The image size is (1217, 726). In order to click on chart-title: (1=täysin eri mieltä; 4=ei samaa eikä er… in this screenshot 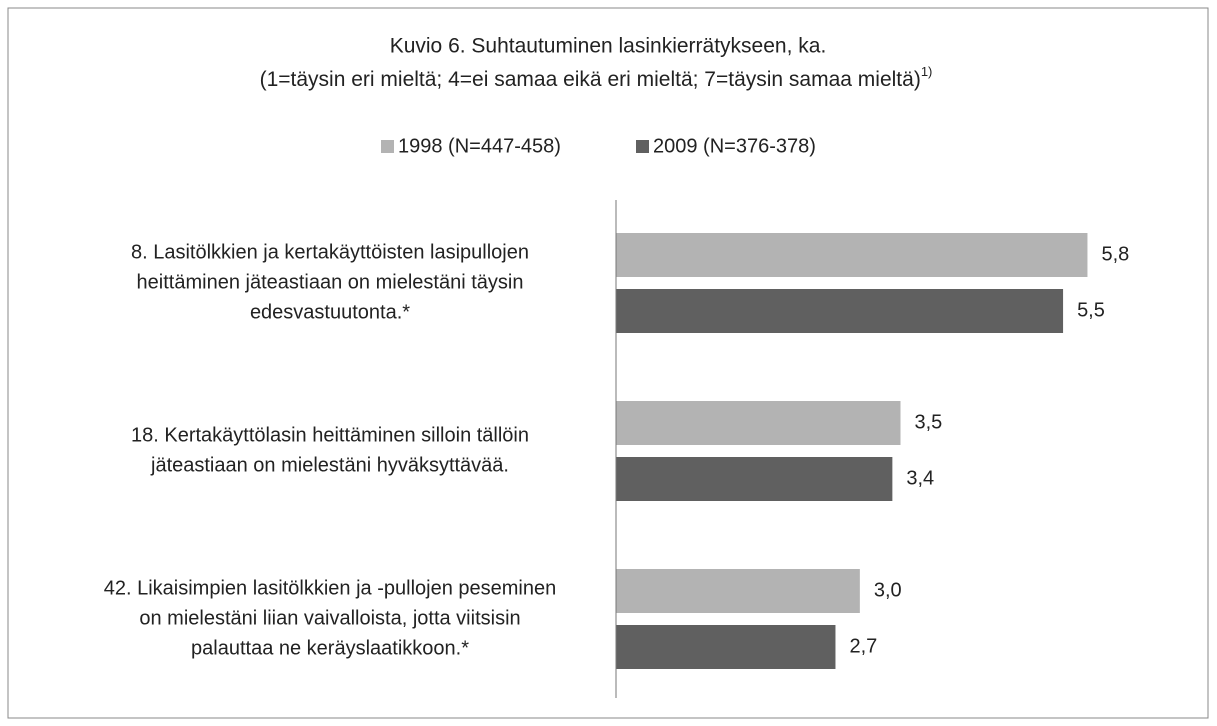, I will do `click(596, 77)`.